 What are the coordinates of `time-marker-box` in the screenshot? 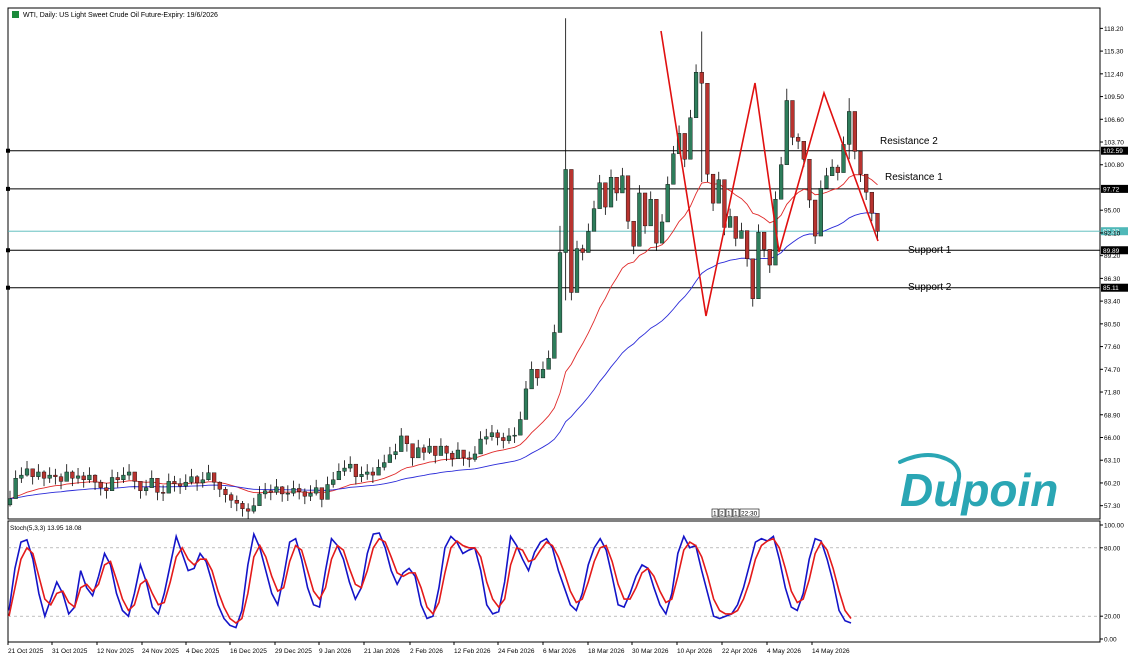 It's located at (729, 513).